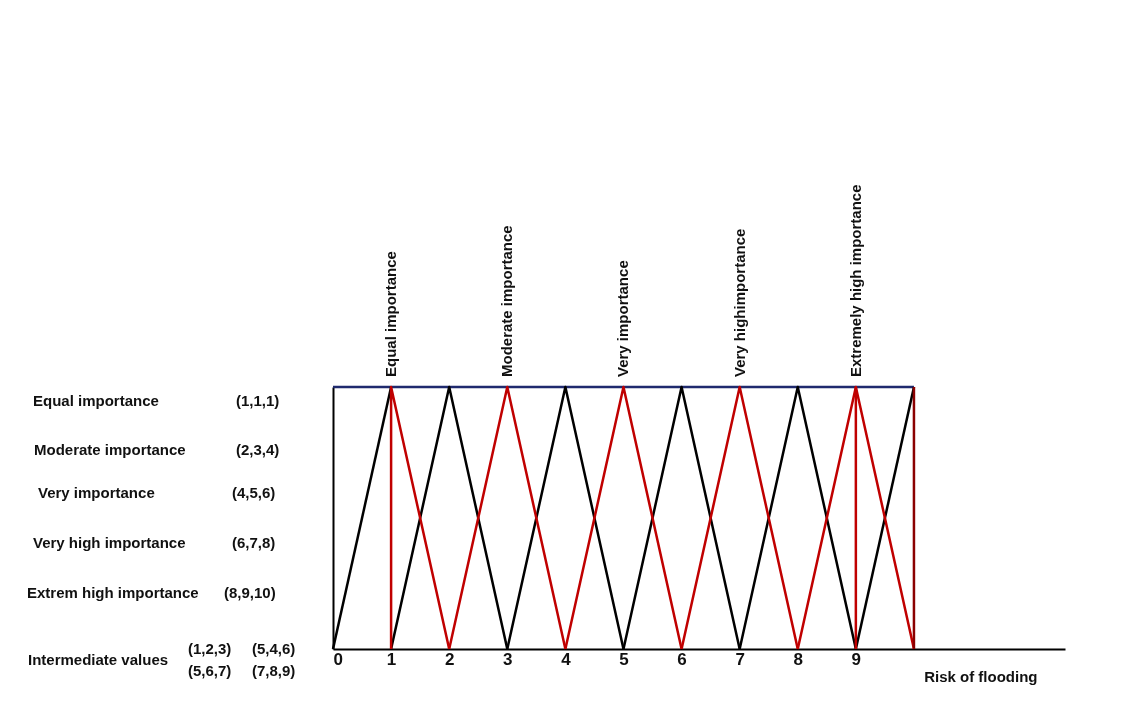 The height and width of the screenshot is (721, 1134). Describe the element at coordinates (507, 301) in the screenshot. I see `annotation: Moderate importance` at that location.